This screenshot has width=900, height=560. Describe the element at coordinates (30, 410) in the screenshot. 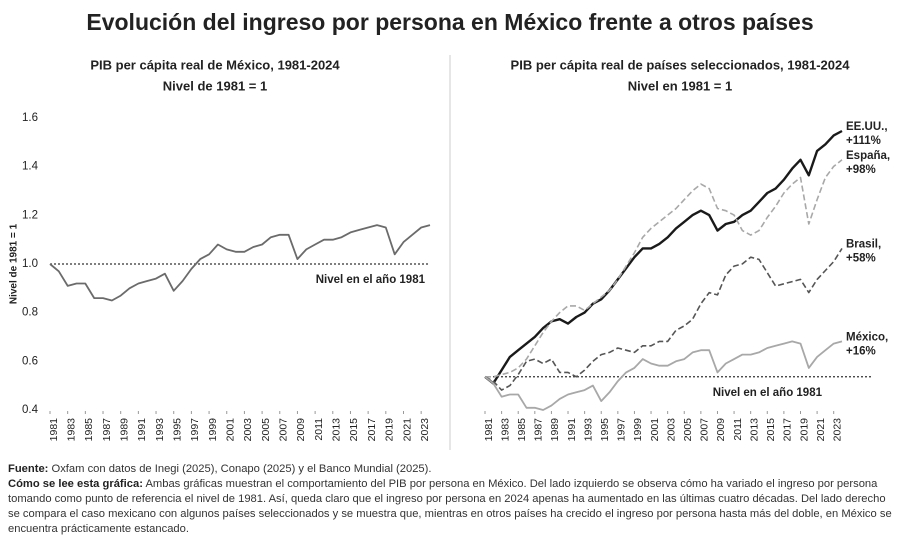

I see `y-tick-label: 0.4` at that location.